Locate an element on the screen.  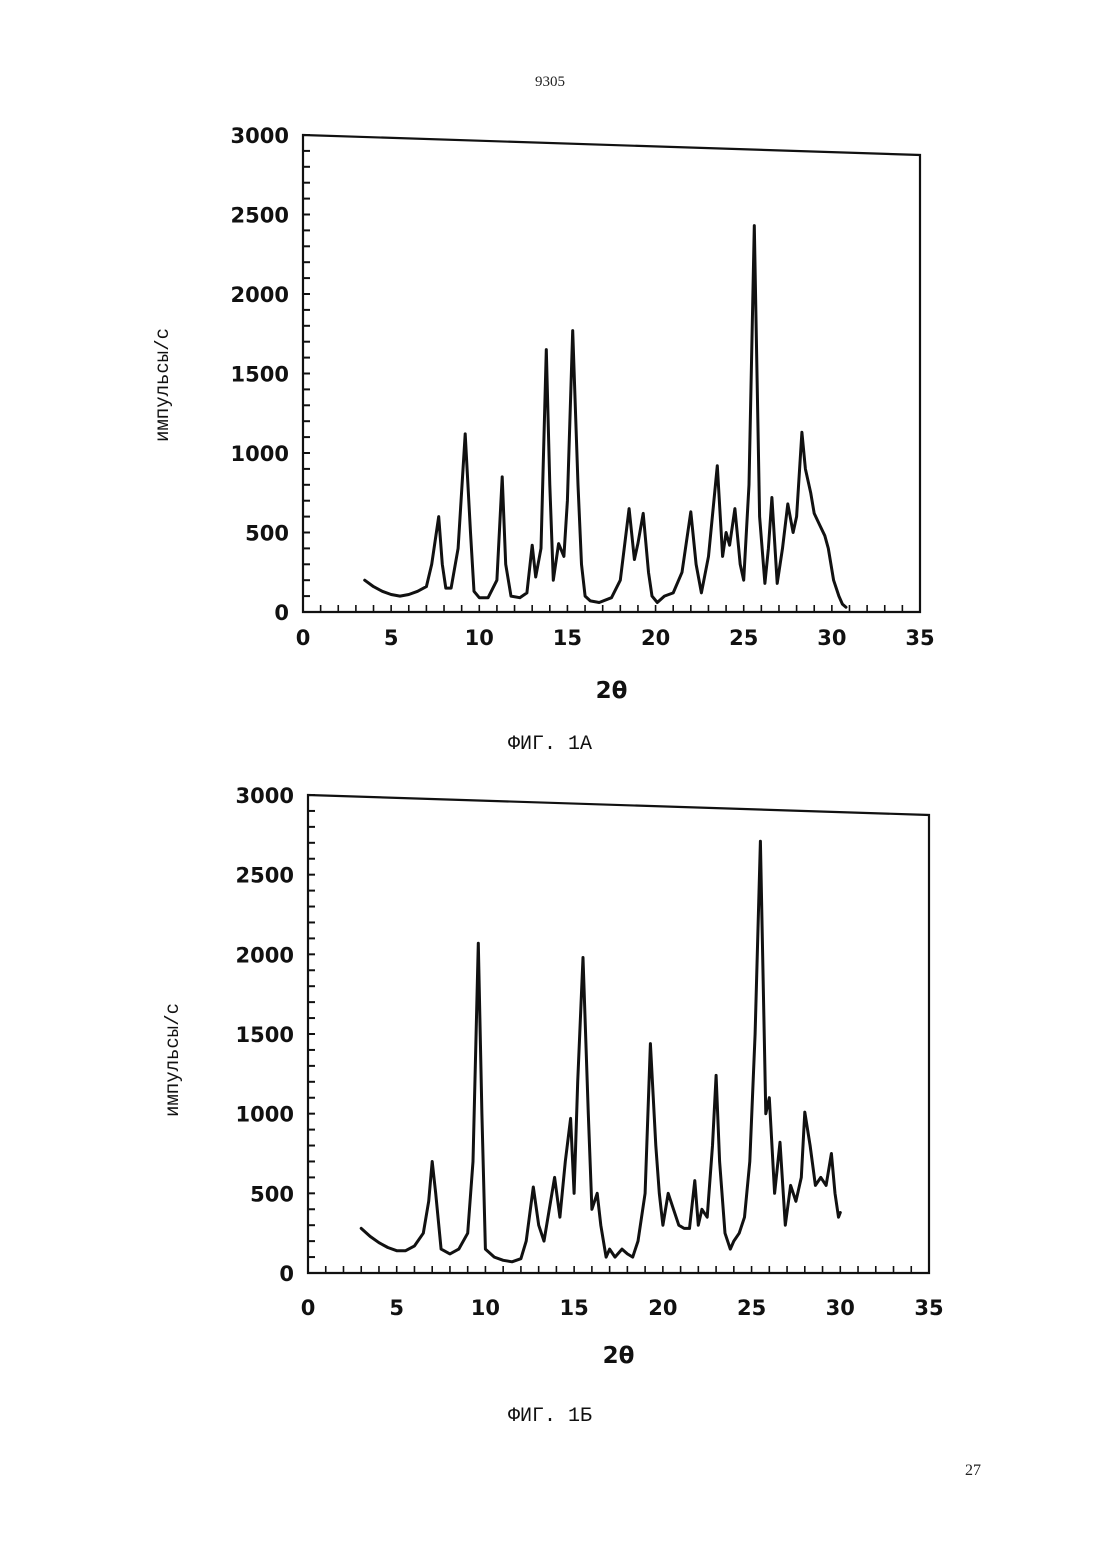
figure-caption-1b: ФИГ. 1Б is located at coordinates (550, 1416).